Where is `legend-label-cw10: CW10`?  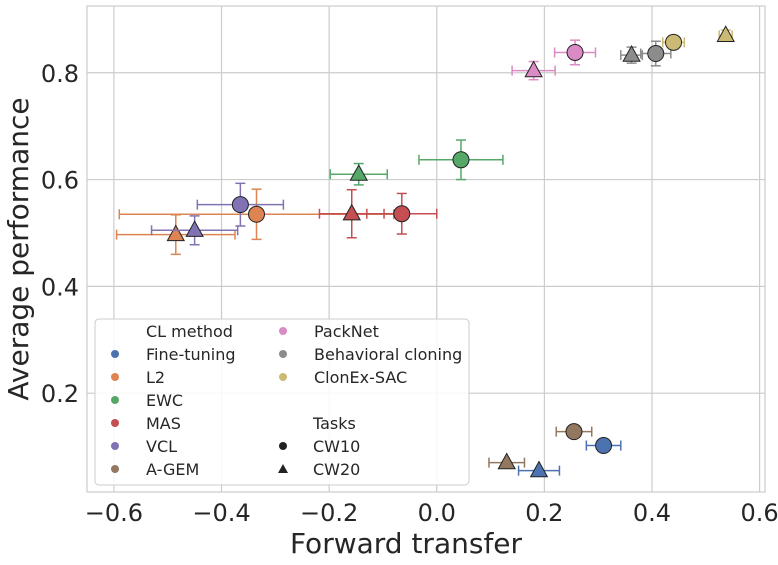
legend-label-cw10: CW10 is located at coordinates (336, 446).